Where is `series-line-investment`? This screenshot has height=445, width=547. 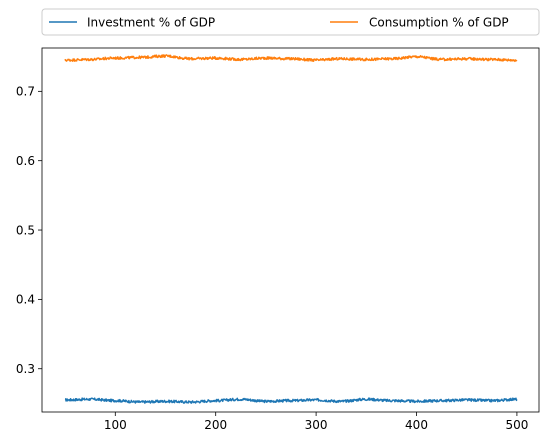 series-line-investment is located at coordinates (291, 400).